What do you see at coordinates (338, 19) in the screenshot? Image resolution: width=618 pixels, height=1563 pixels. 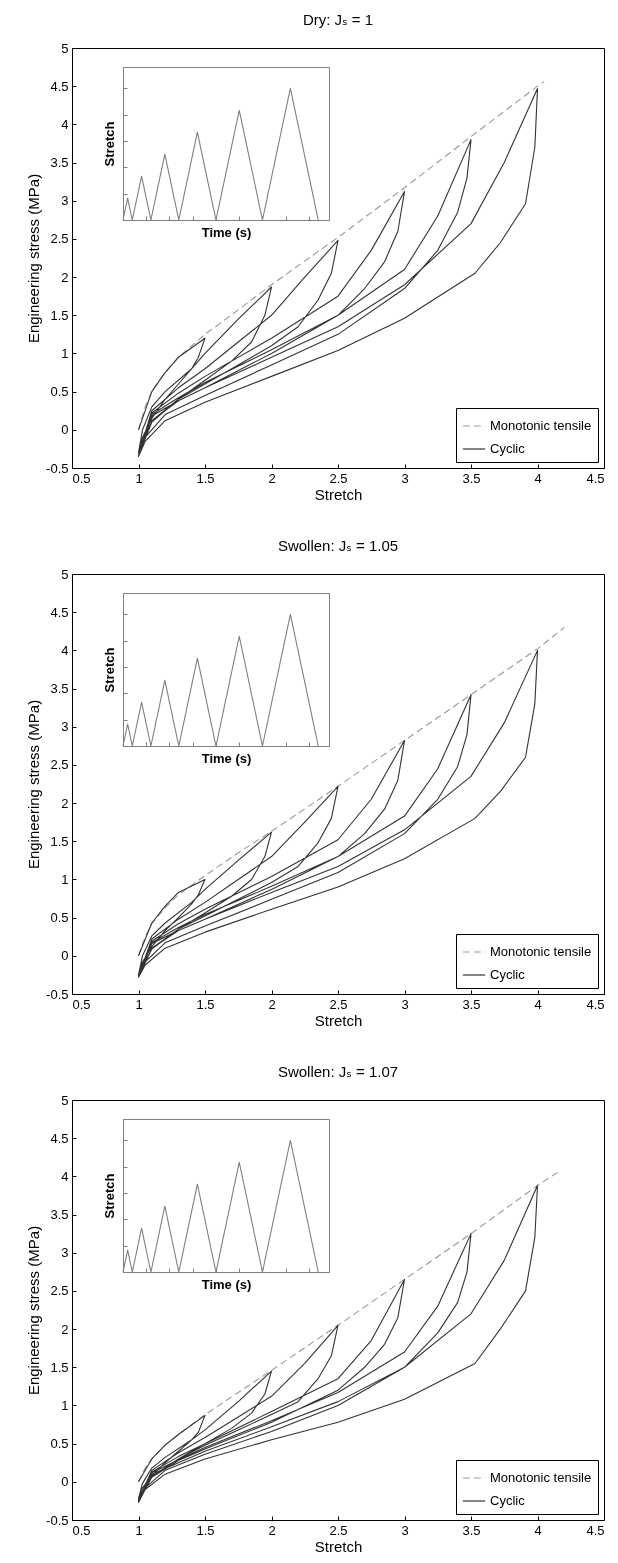 I see `chart-title: Dry: Jₛ = 1` at bounding box center [338, 19].